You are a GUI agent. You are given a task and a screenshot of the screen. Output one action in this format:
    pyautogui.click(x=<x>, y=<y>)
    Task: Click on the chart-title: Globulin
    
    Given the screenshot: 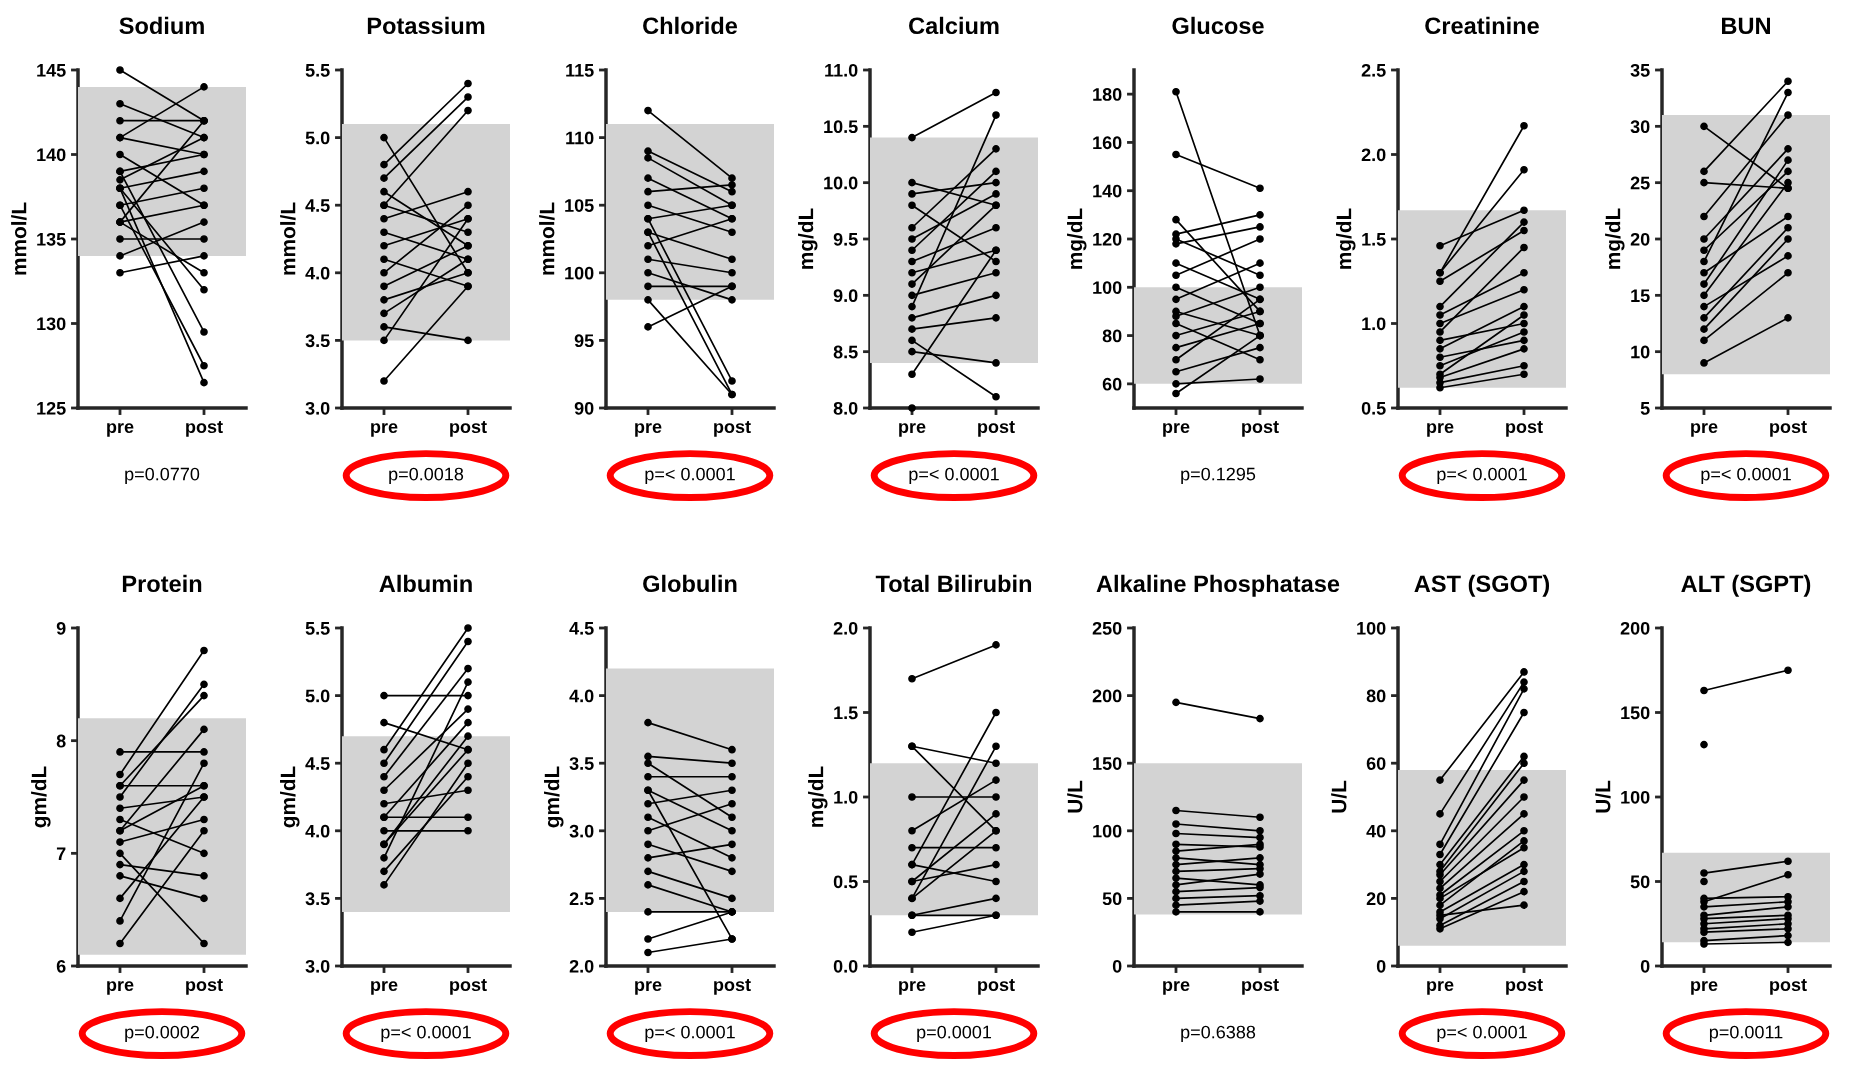 What is the action you would take?
    pyautogui.click(x=690, y=583)
    